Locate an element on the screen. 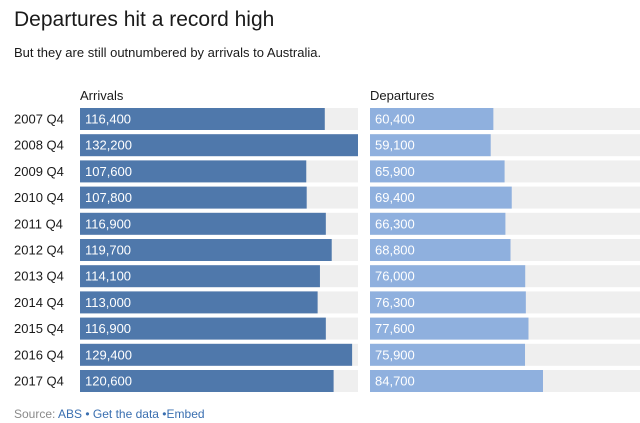  source-label: Source: is located at coordinates (36, 414).